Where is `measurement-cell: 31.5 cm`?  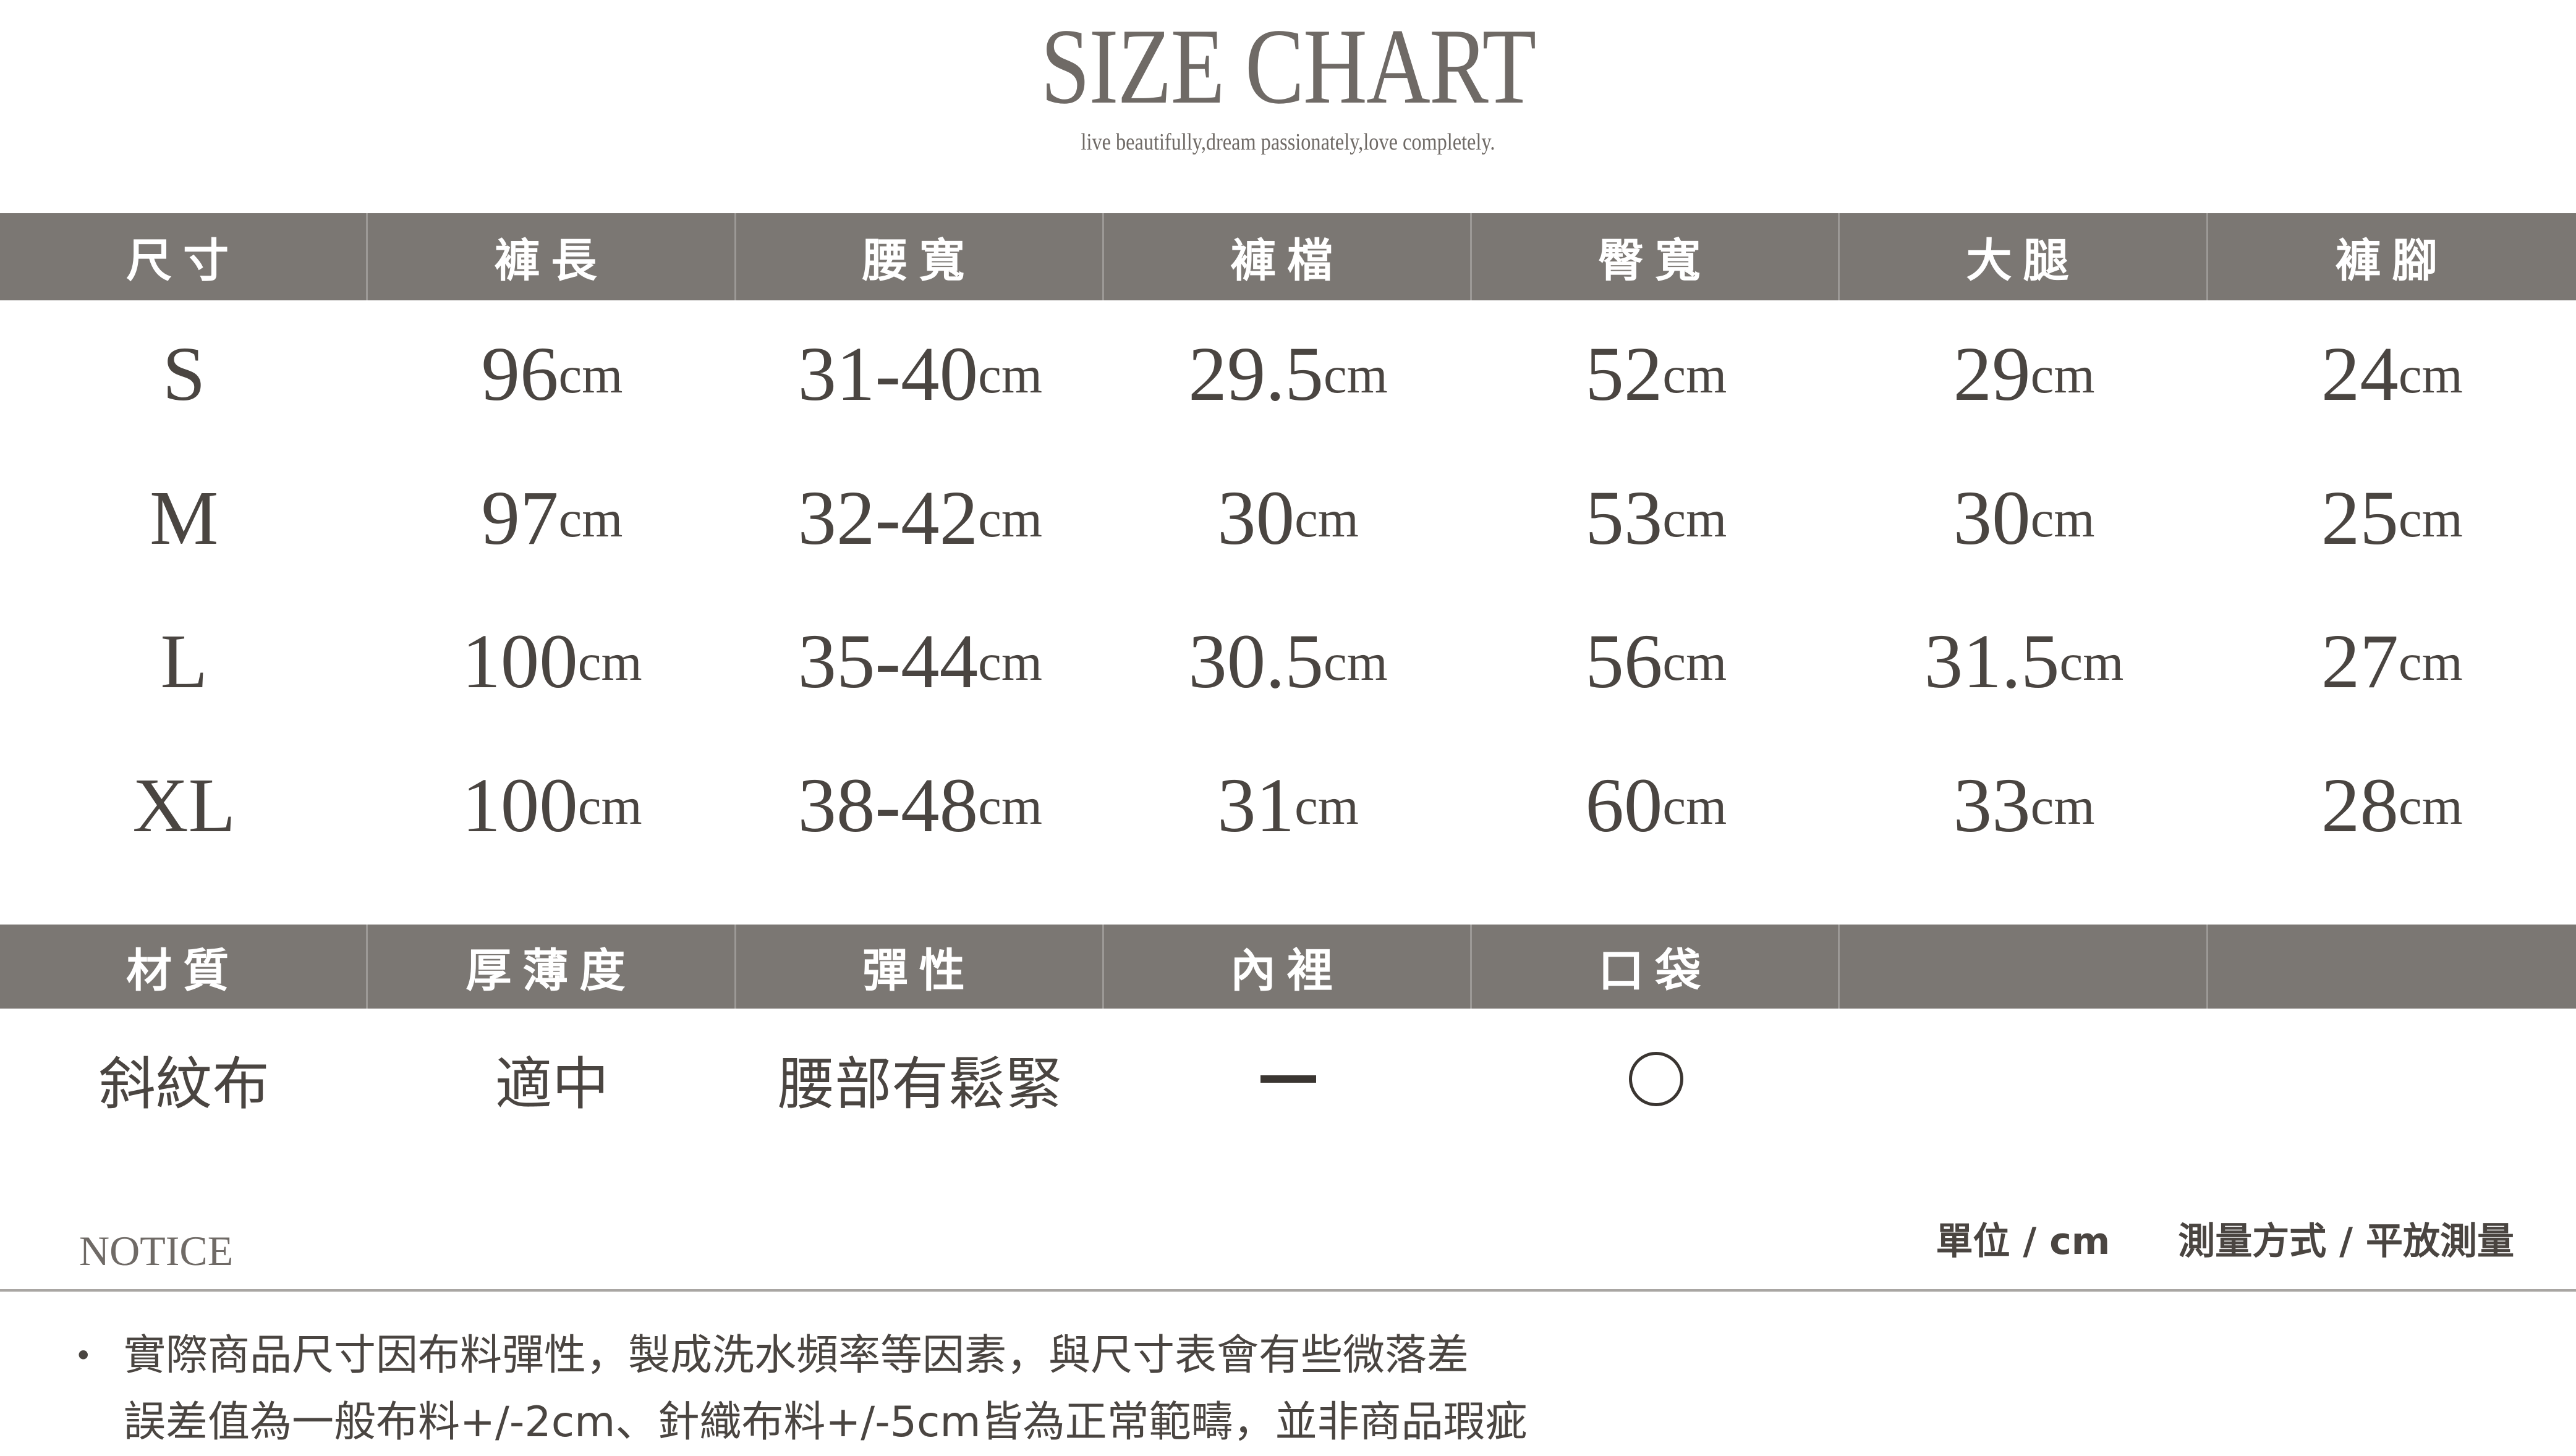 measurement-cell: 31.5 cm is located at coordinates (2024, 662).